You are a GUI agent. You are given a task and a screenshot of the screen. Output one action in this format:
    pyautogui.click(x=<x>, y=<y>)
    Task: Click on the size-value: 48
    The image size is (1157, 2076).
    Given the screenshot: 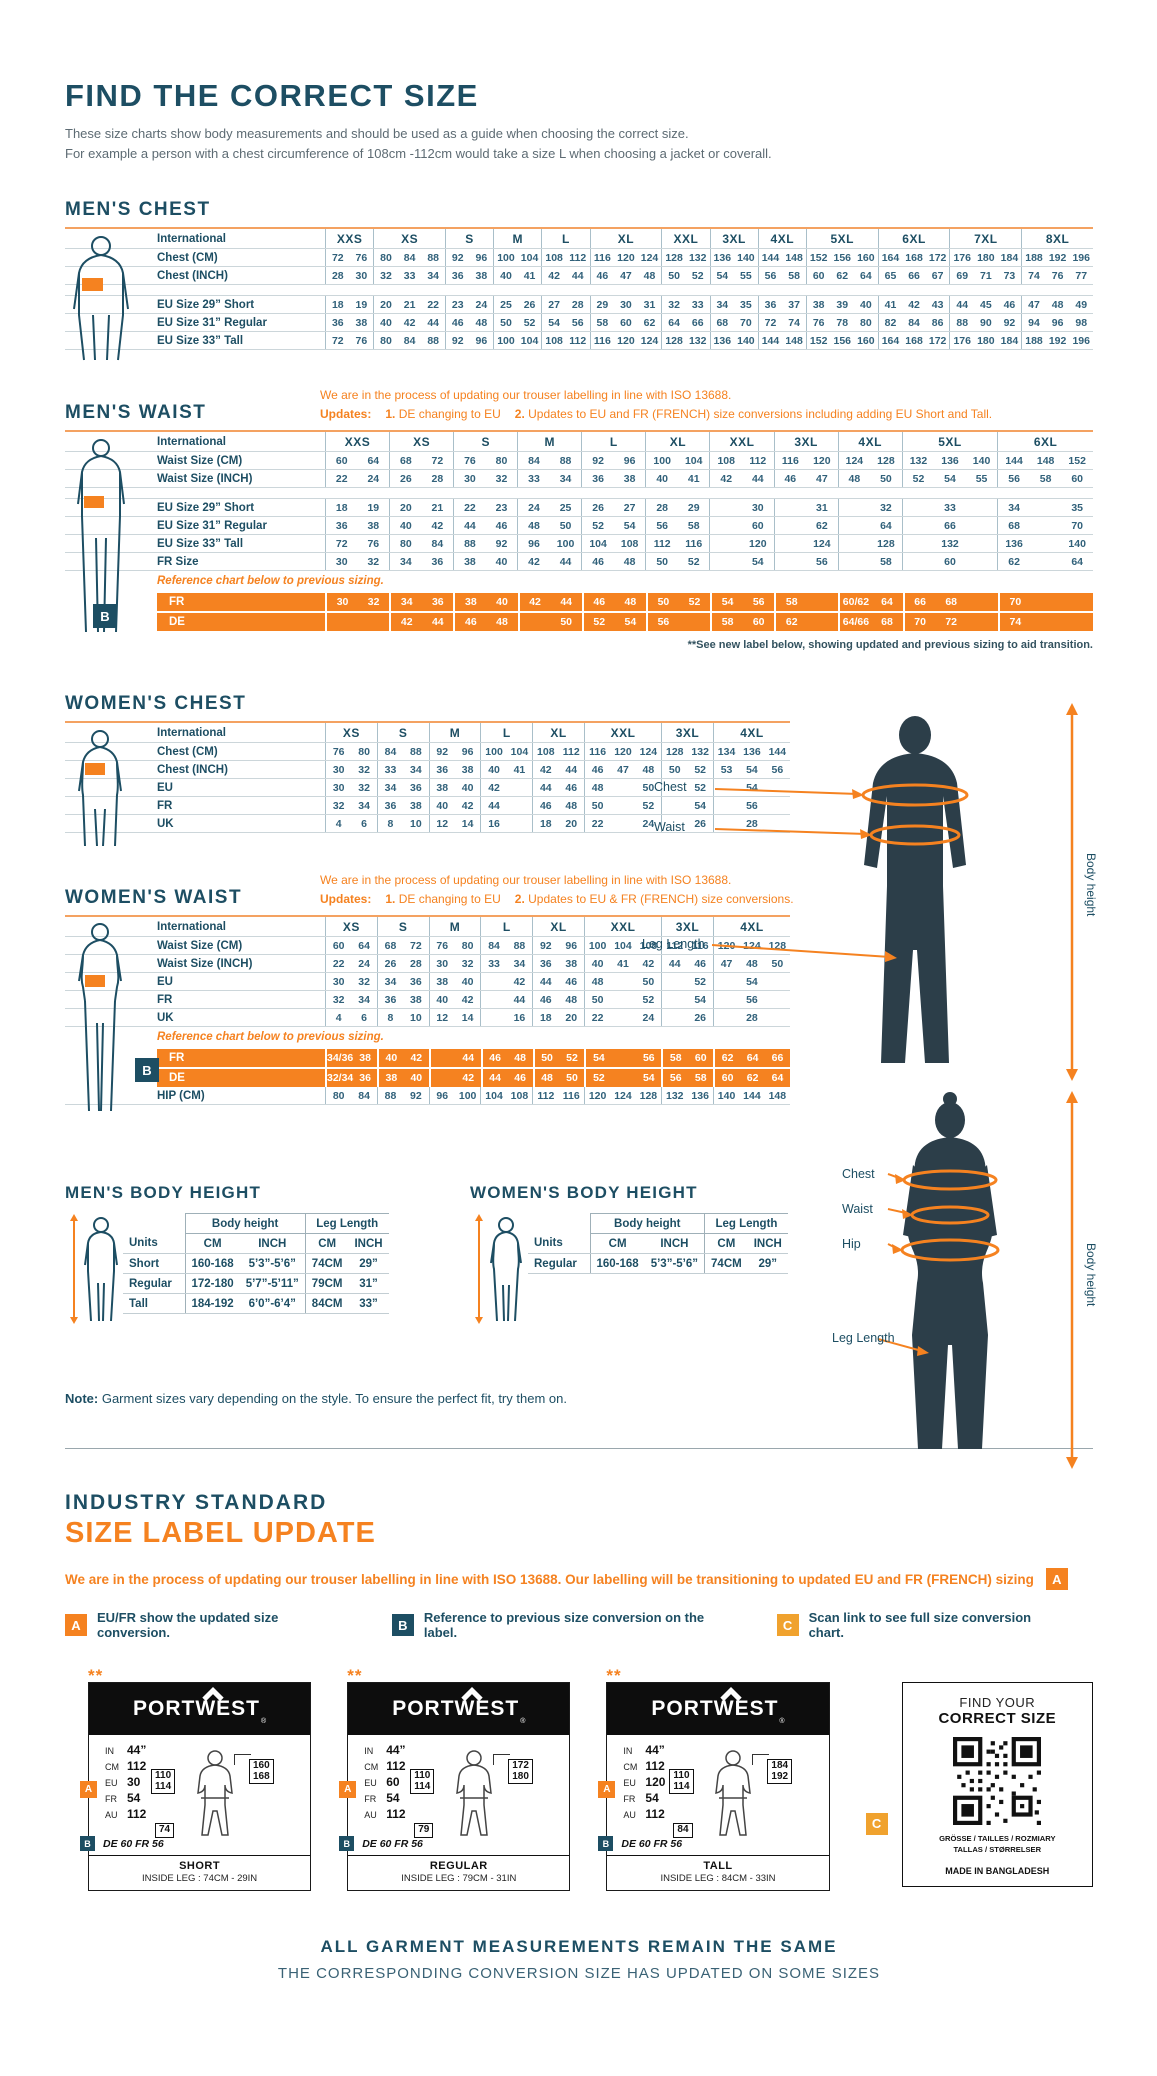 What is the action you would take?
    pyautogui.click(x=547, y=1078)
    